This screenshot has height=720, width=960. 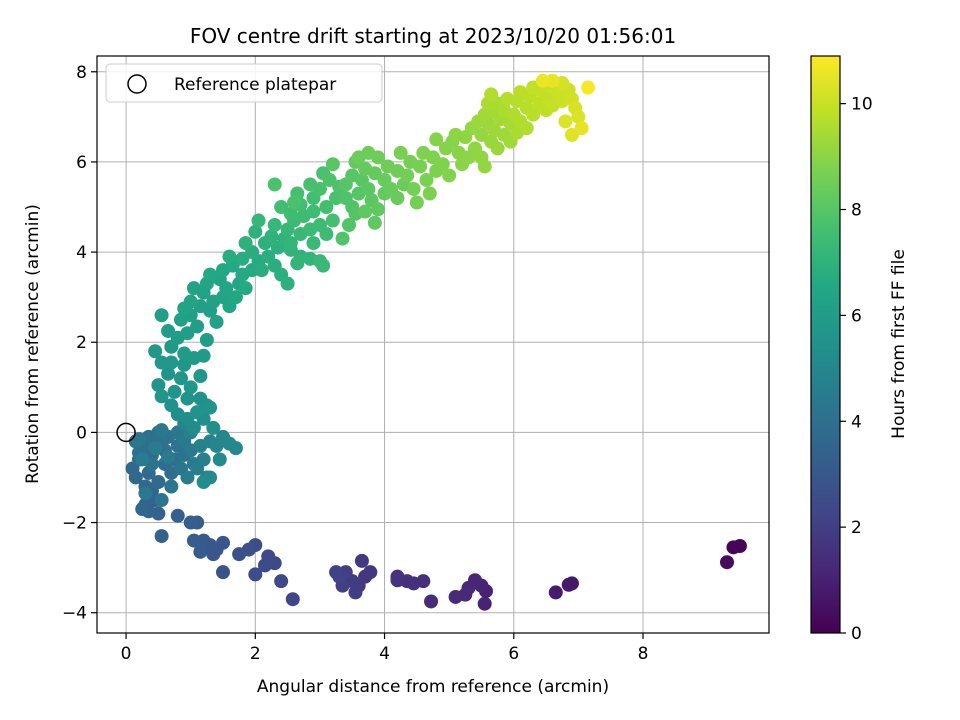 I want to click on x-tick-label: 4, so click(x=384, y=654).